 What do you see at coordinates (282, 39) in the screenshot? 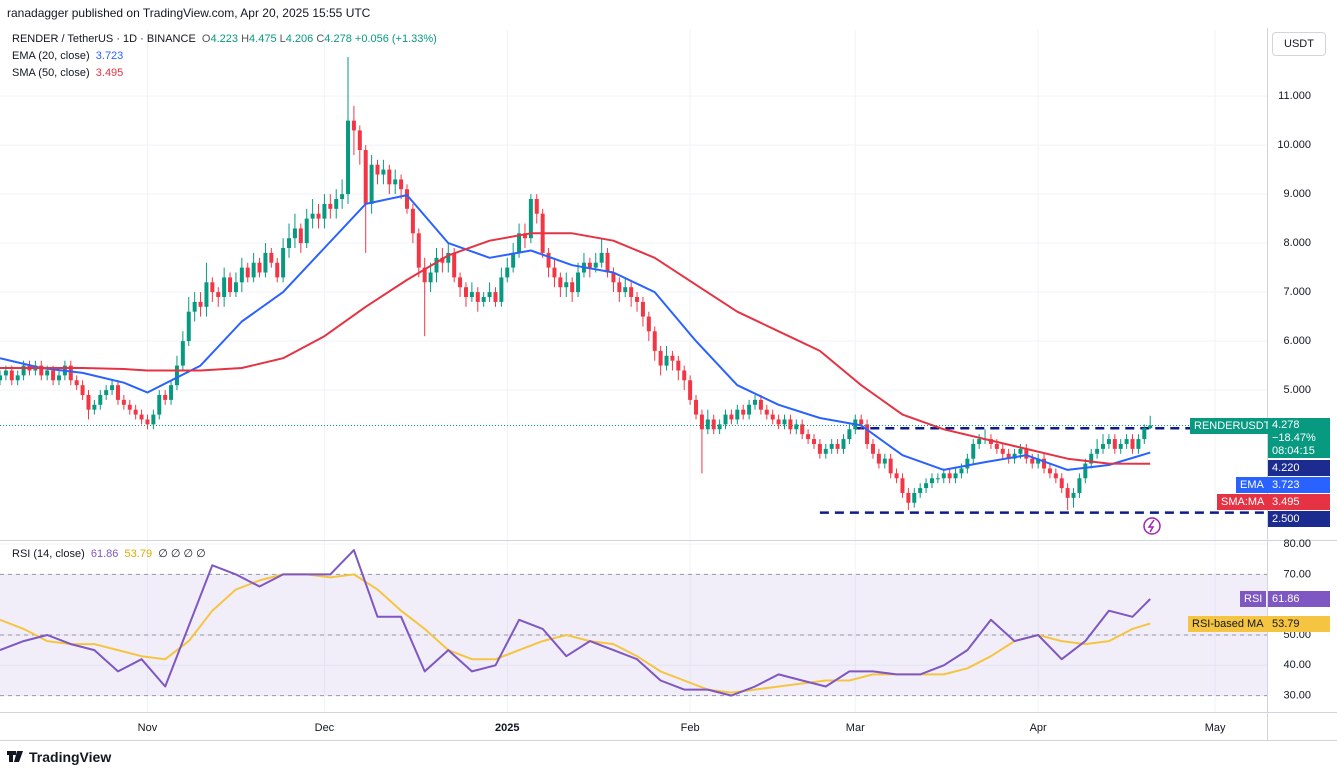
I see `ohlc-key: L` at bounding box center [282, 39].